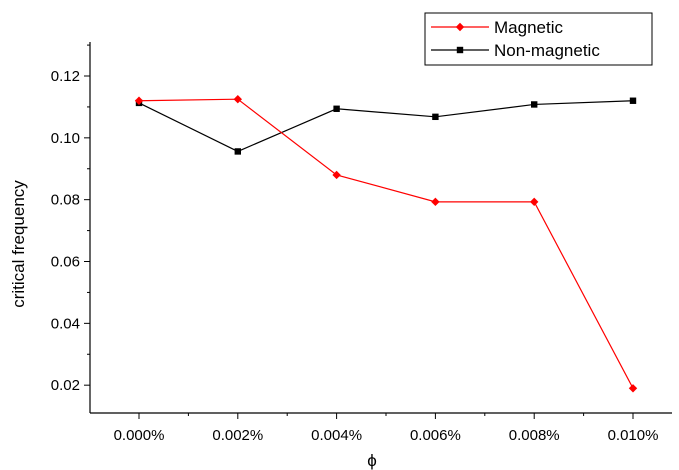 The width and height of the screenshot is (679, 470). I want to click on x-tick-label: 0.002%, so click(237, 435).